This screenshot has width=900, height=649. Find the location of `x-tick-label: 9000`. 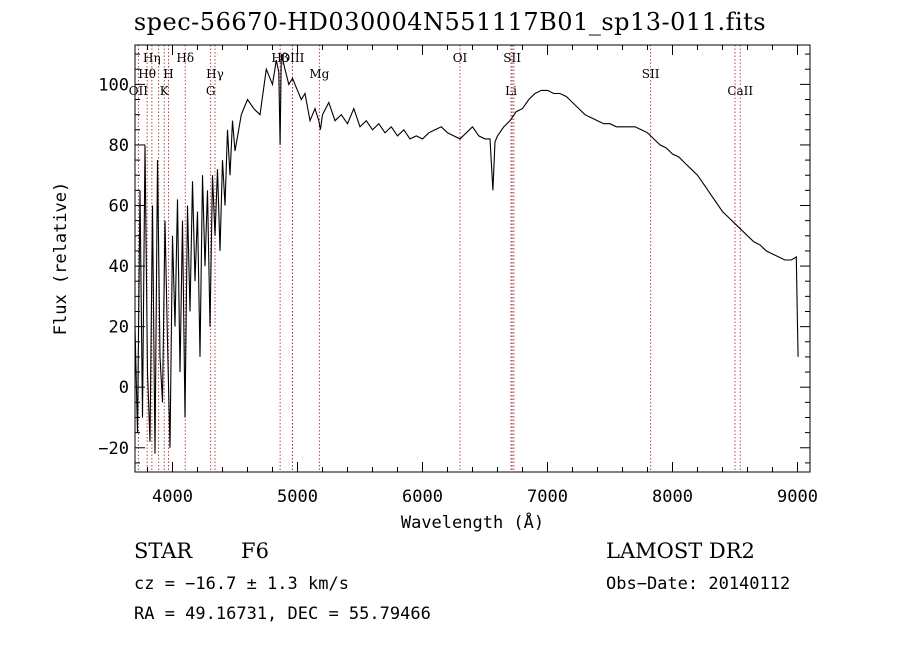

x-tick-label: 9000 is located at coordinates (797, 497).